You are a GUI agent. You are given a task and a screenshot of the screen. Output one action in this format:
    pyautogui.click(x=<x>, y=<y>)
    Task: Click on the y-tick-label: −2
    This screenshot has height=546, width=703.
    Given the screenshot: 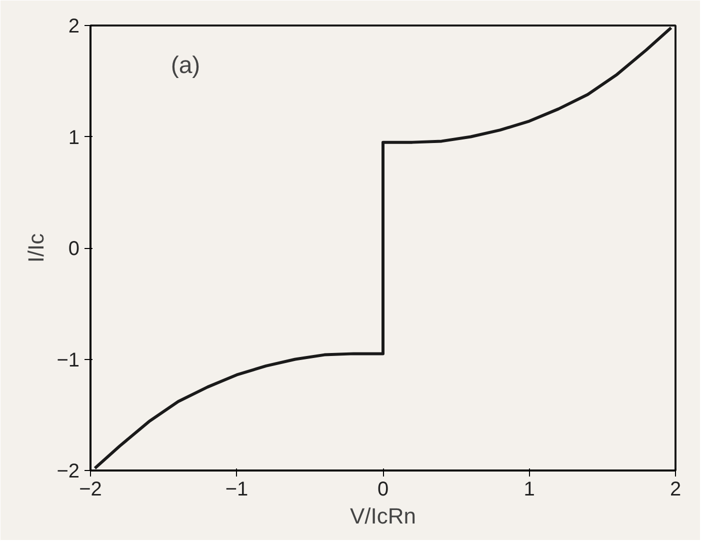 What is the action you would take?
    pyautogui.click(x=68, y=471)
    